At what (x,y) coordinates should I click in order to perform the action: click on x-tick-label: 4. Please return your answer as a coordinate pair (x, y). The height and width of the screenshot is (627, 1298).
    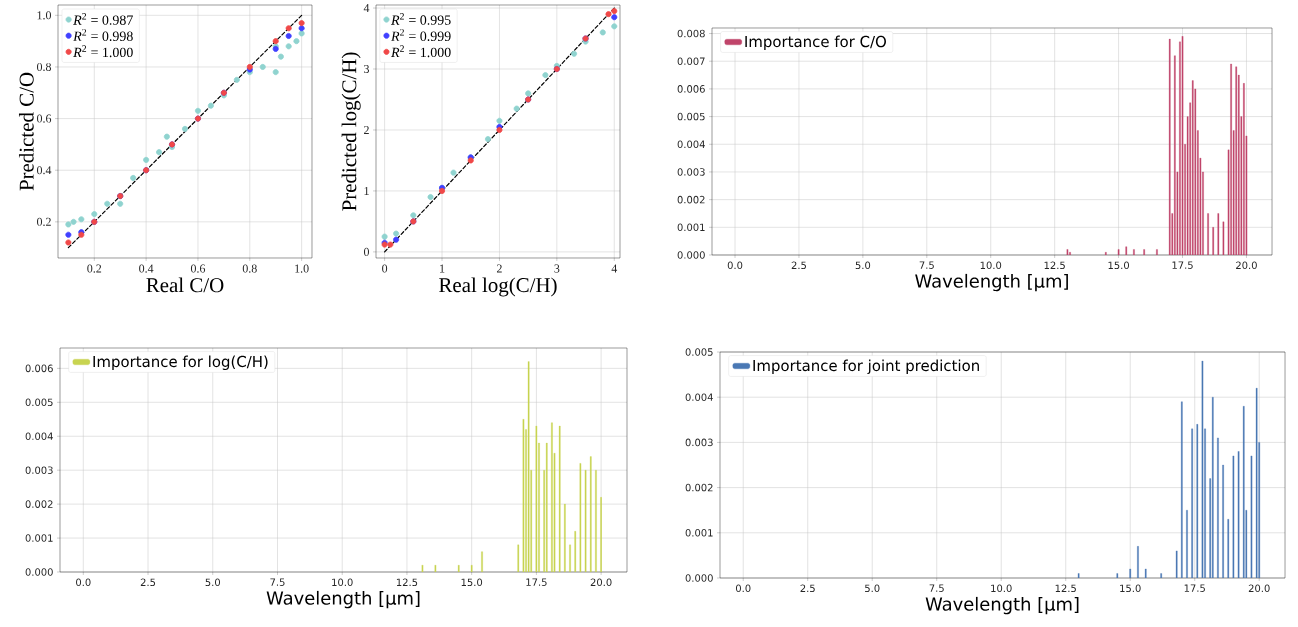
    Looking at the image, I should click on (614, 268).